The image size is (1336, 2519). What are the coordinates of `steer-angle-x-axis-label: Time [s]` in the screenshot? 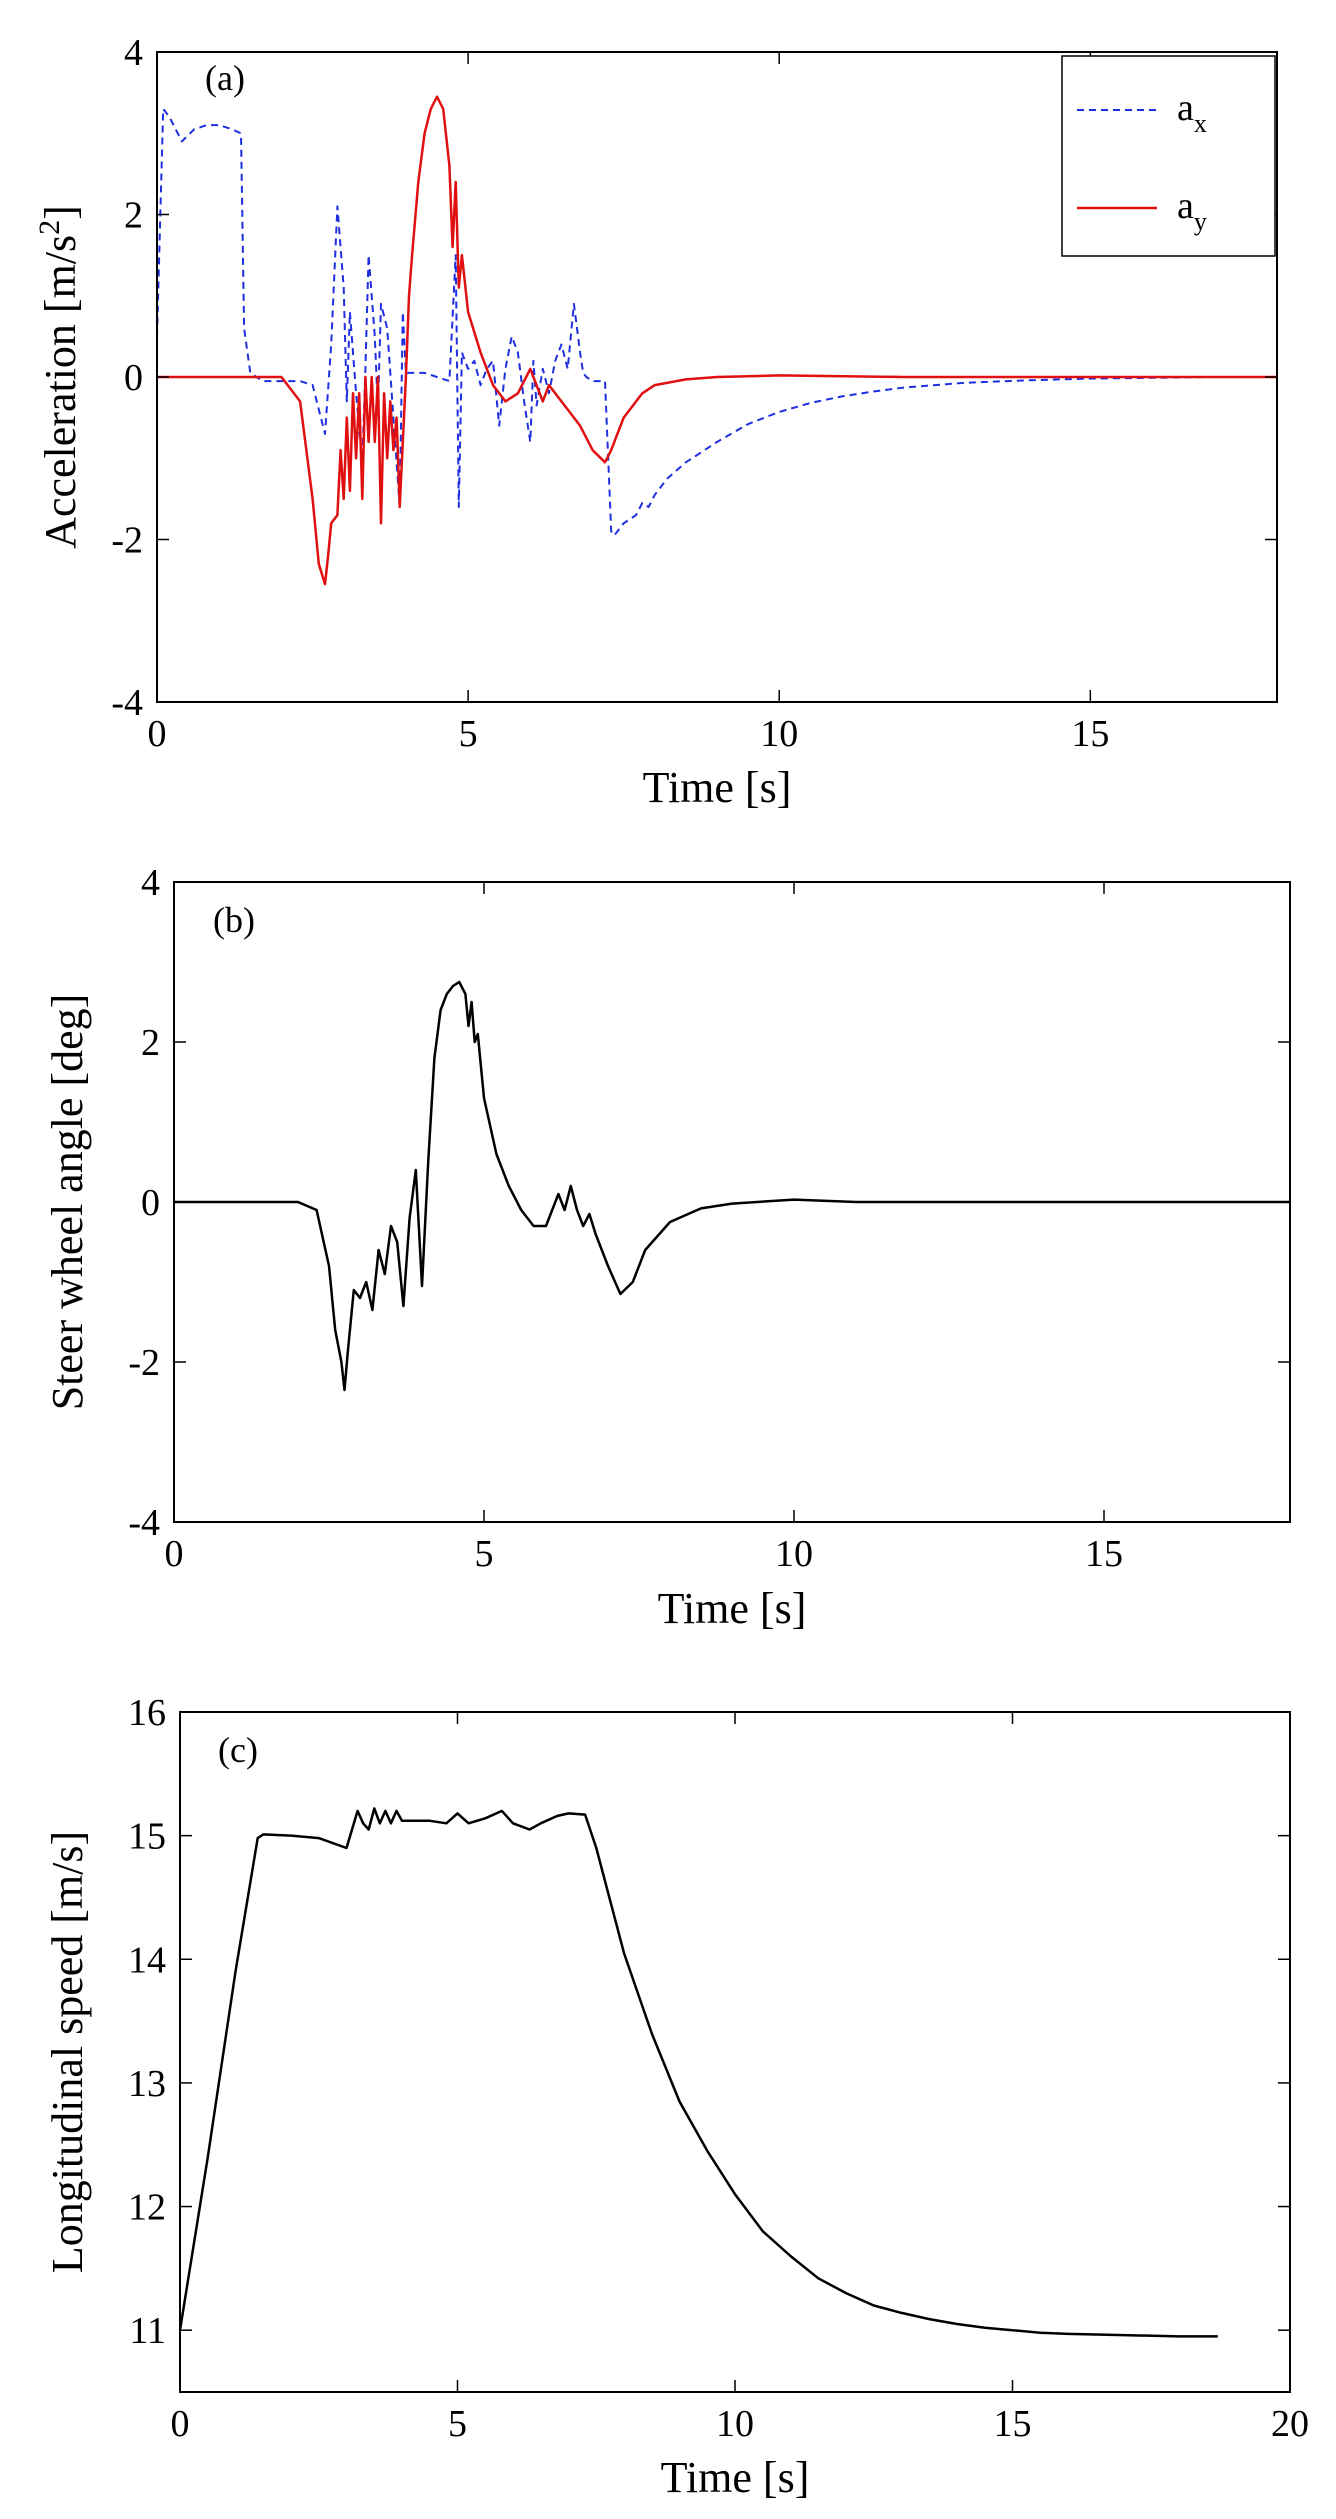 It's located at (732, 1608).